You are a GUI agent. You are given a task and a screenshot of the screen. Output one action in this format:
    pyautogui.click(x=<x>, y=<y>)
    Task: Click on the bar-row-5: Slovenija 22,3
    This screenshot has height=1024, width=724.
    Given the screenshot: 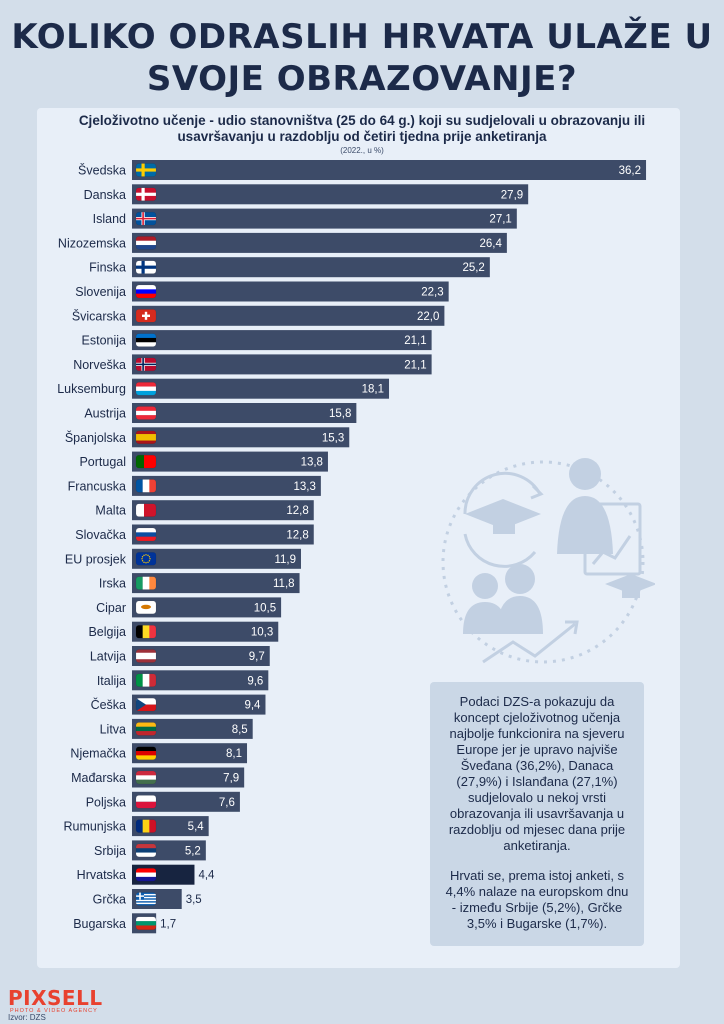 What is the action you would take?
    pyautogui.click(x=262, y=291)
    